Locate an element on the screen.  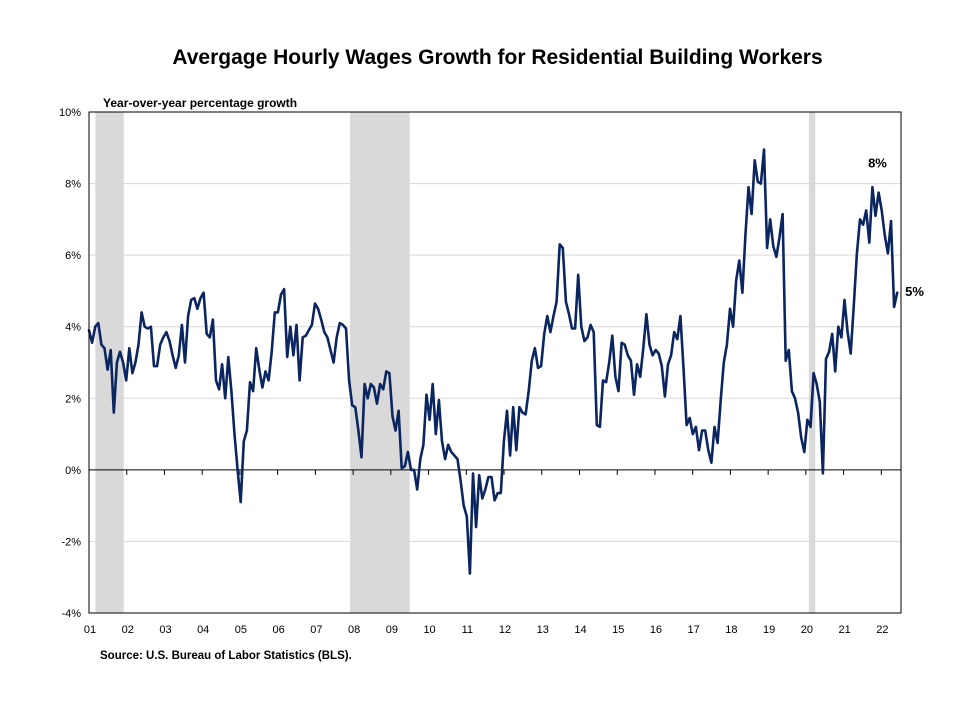
chart-subtitle: Year-over-year percentage growth is located at coordinates (200, 103).